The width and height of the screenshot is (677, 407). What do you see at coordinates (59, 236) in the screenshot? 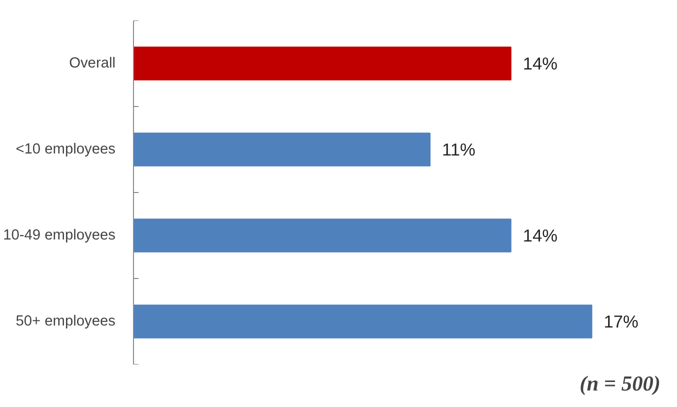
I see `y-tick-label: 10-49 employees` at bounding box center [59, 236].